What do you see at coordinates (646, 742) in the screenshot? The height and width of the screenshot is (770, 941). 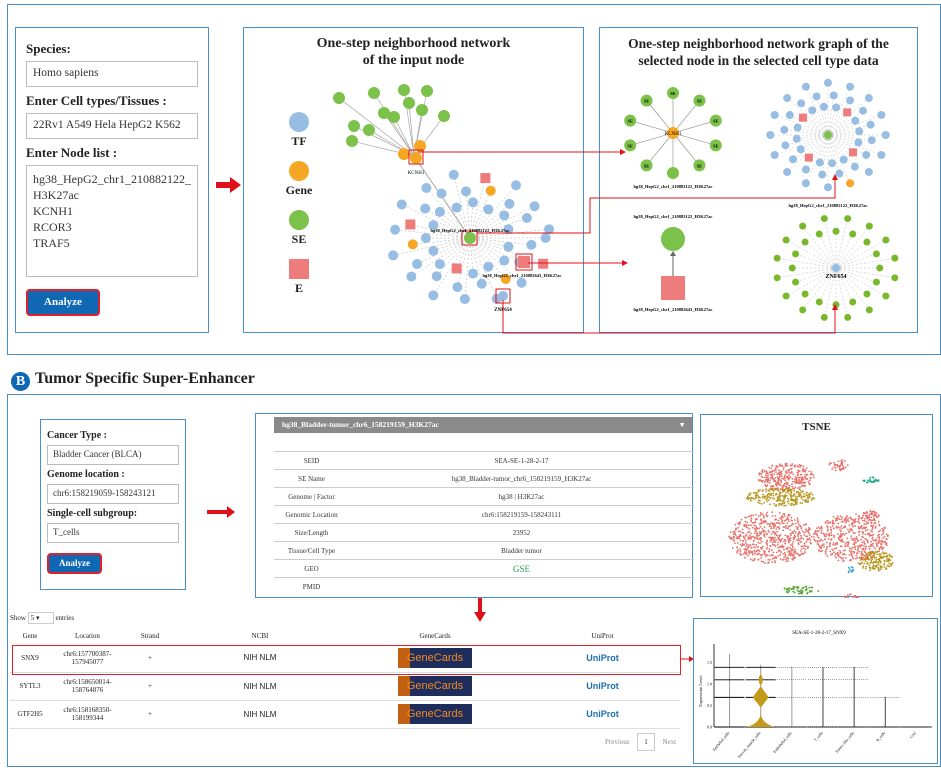 I see `page-1-button: 1` at bounding box center [646, 742].